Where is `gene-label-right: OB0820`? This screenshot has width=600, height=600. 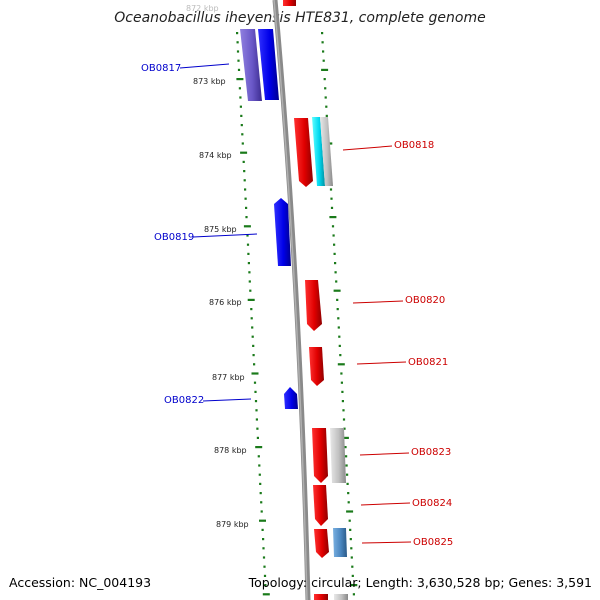
gene-label-right: OB0820 is located at coordinates (425, 300).